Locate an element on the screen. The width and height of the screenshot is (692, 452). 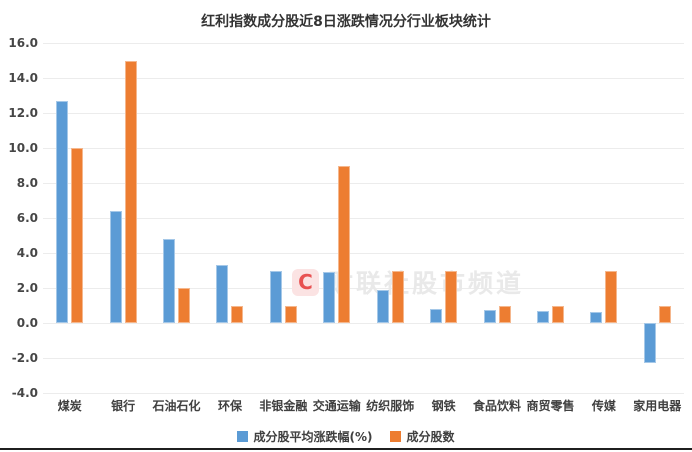
x-tick-label: 环保 is located at coordinates (229, 406).